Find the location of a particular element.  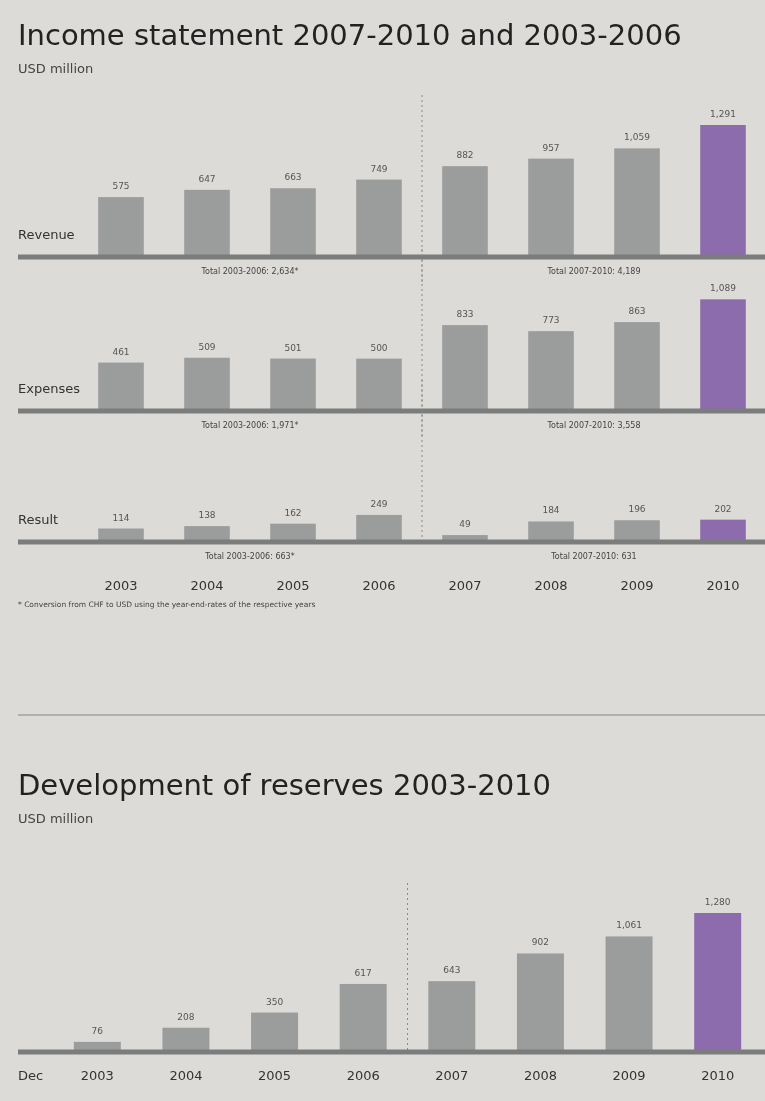

data-label: 1,291 is located at coordinates (723, 114).